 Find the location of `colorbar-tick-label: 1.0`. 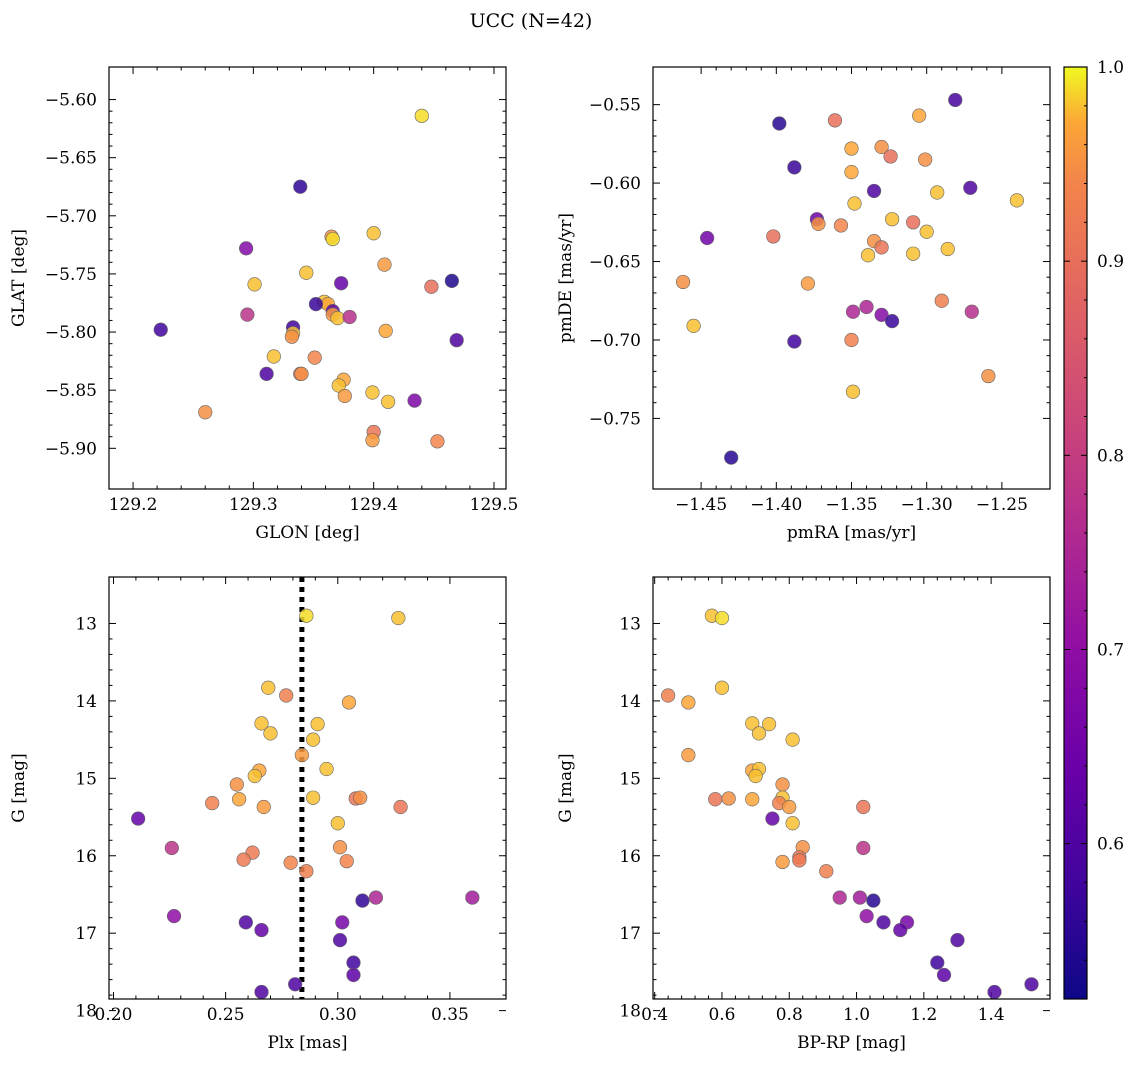

colorbar-tick-label: 1.0 is located at coordinates (1110, 68).